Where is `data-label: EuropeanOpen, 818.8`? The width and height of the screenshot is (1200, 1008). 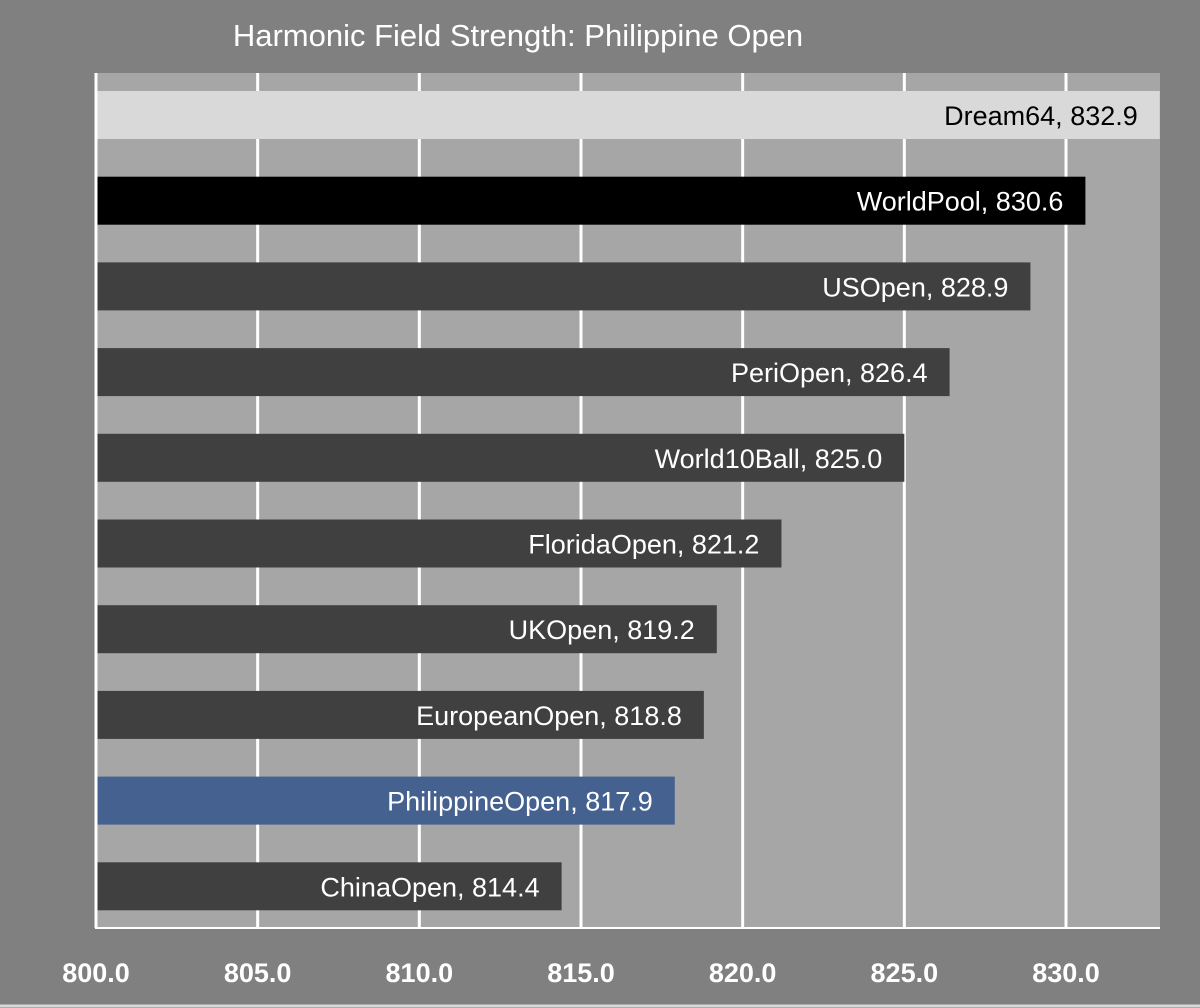
data-label: EuropeanOpen, 818.8 is located at coordinates (549, 716).